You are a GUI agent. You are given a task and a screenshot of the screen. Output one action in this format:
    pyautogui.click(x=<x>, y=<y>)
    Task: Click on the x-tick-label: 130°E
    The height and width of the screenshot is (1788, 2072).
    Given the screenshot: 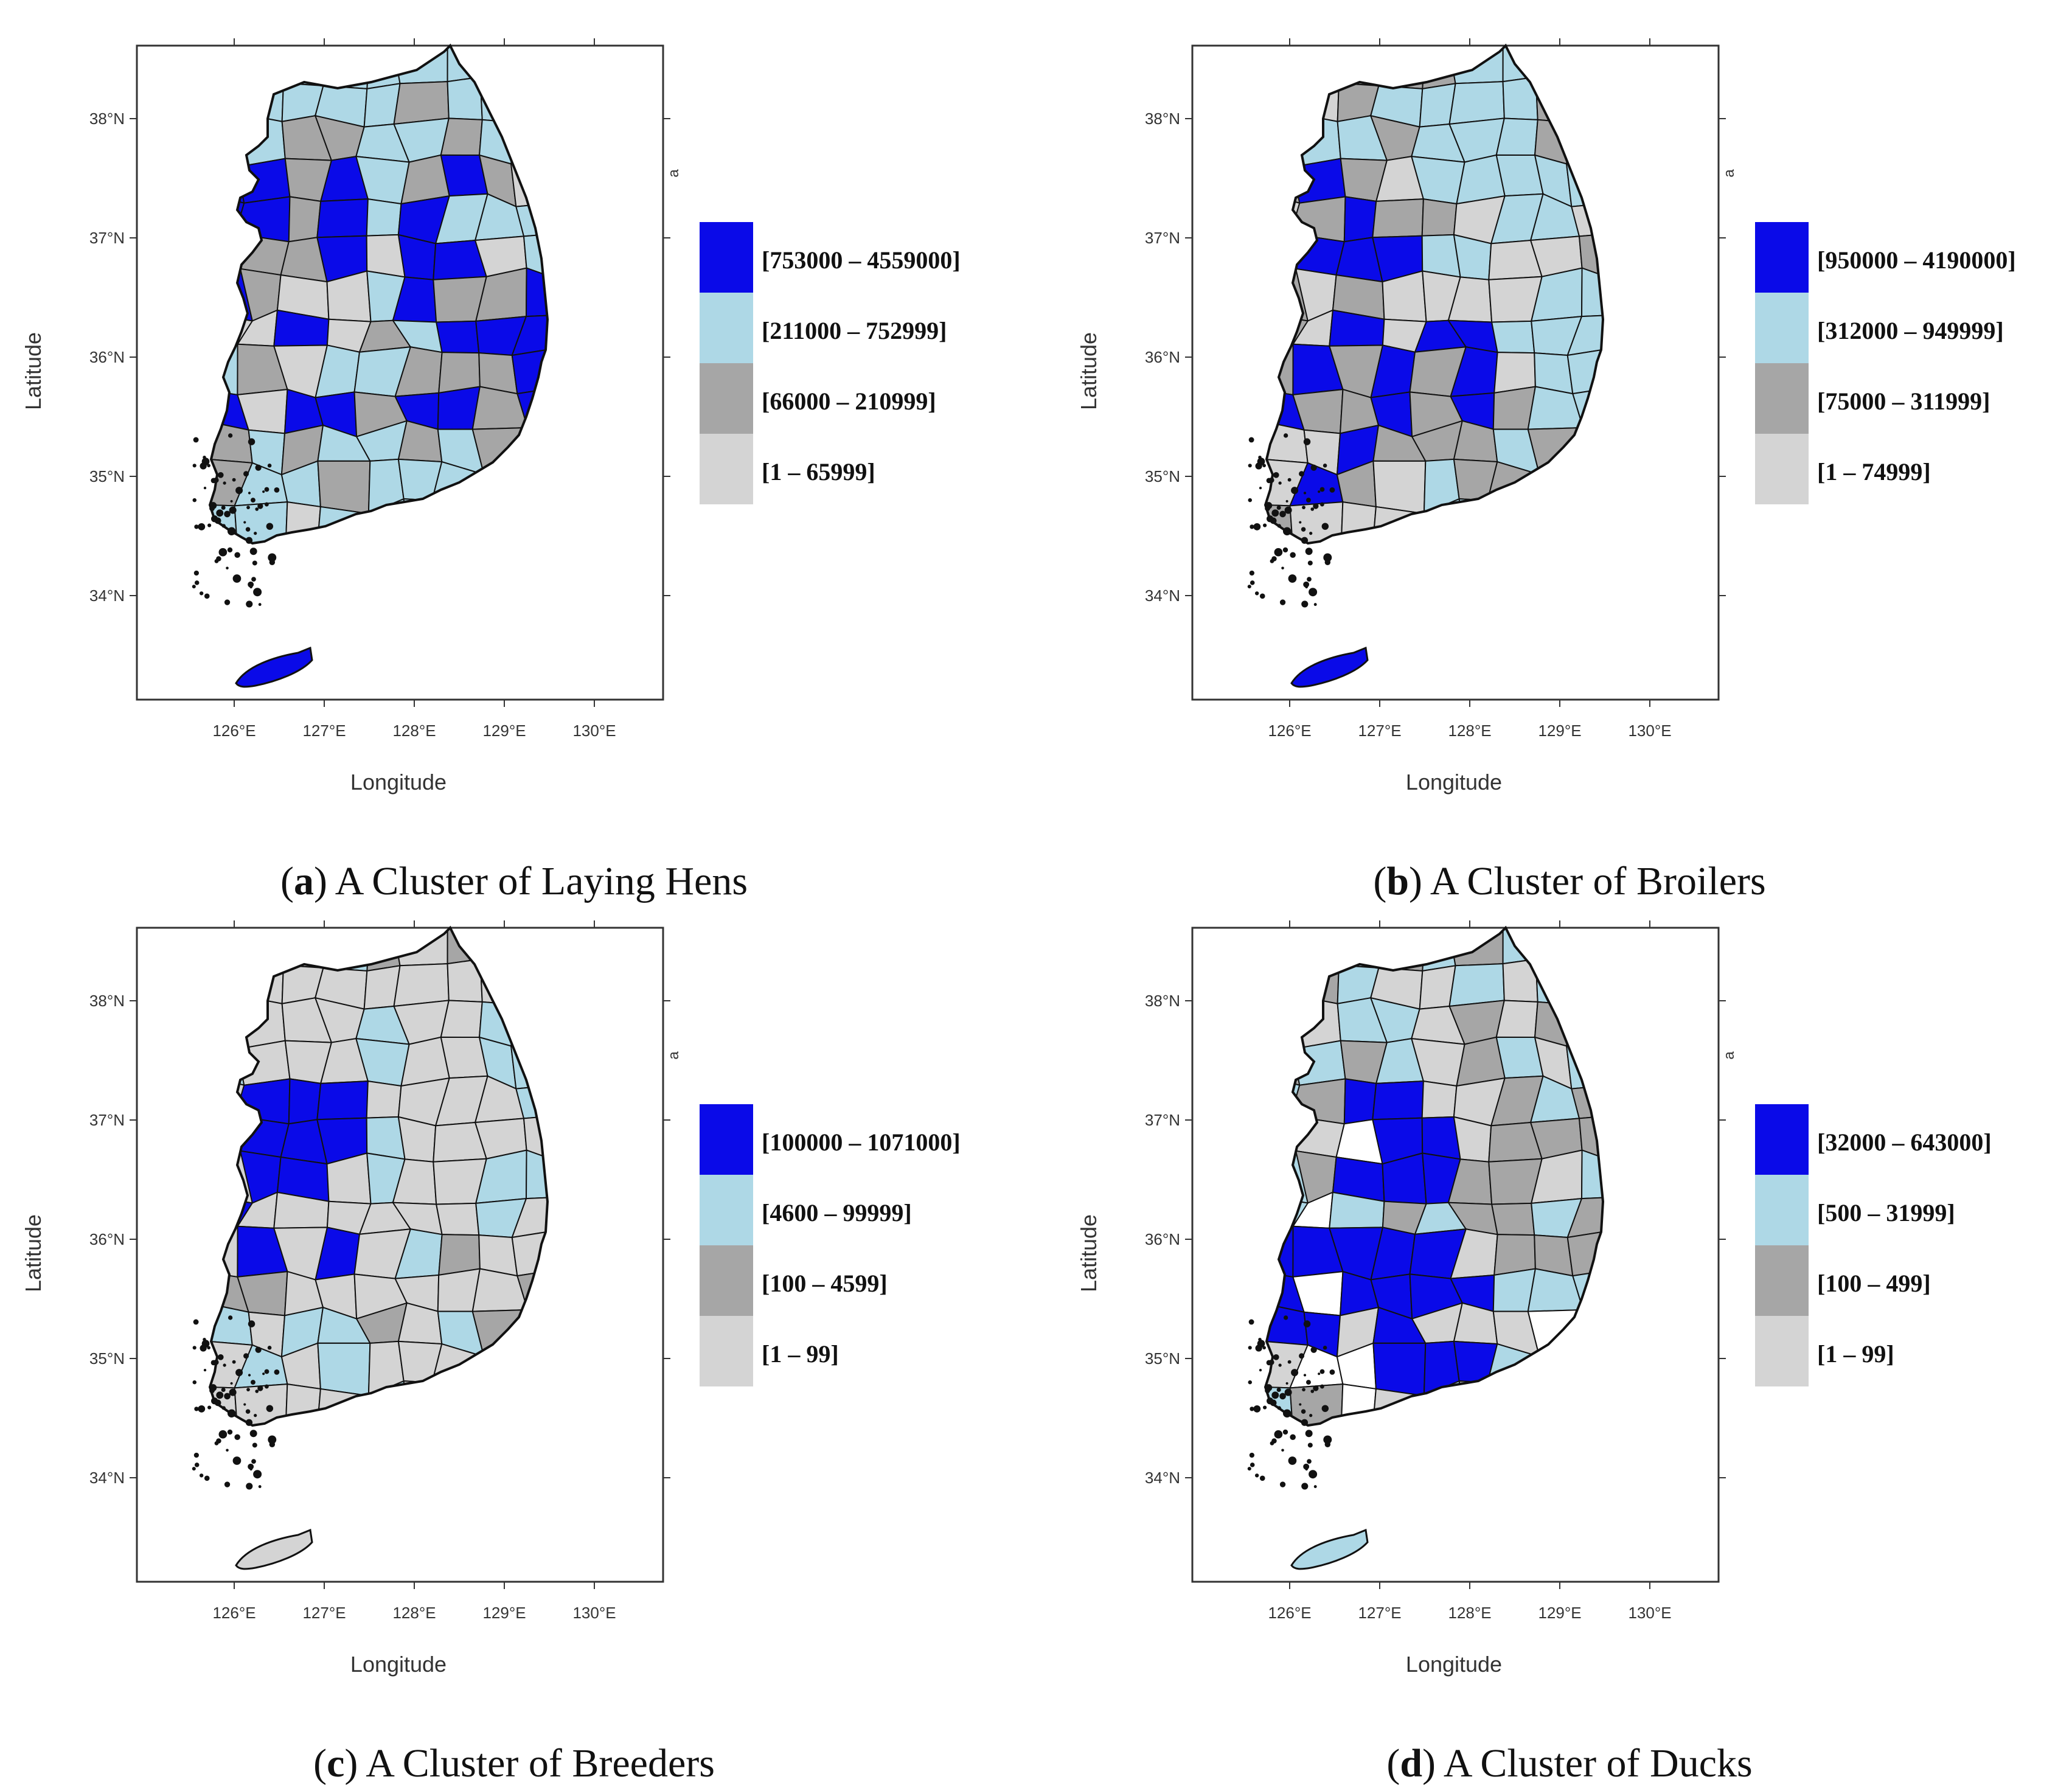 What is the action you would take?
    pyautogui.click(x=594, y=731)
    